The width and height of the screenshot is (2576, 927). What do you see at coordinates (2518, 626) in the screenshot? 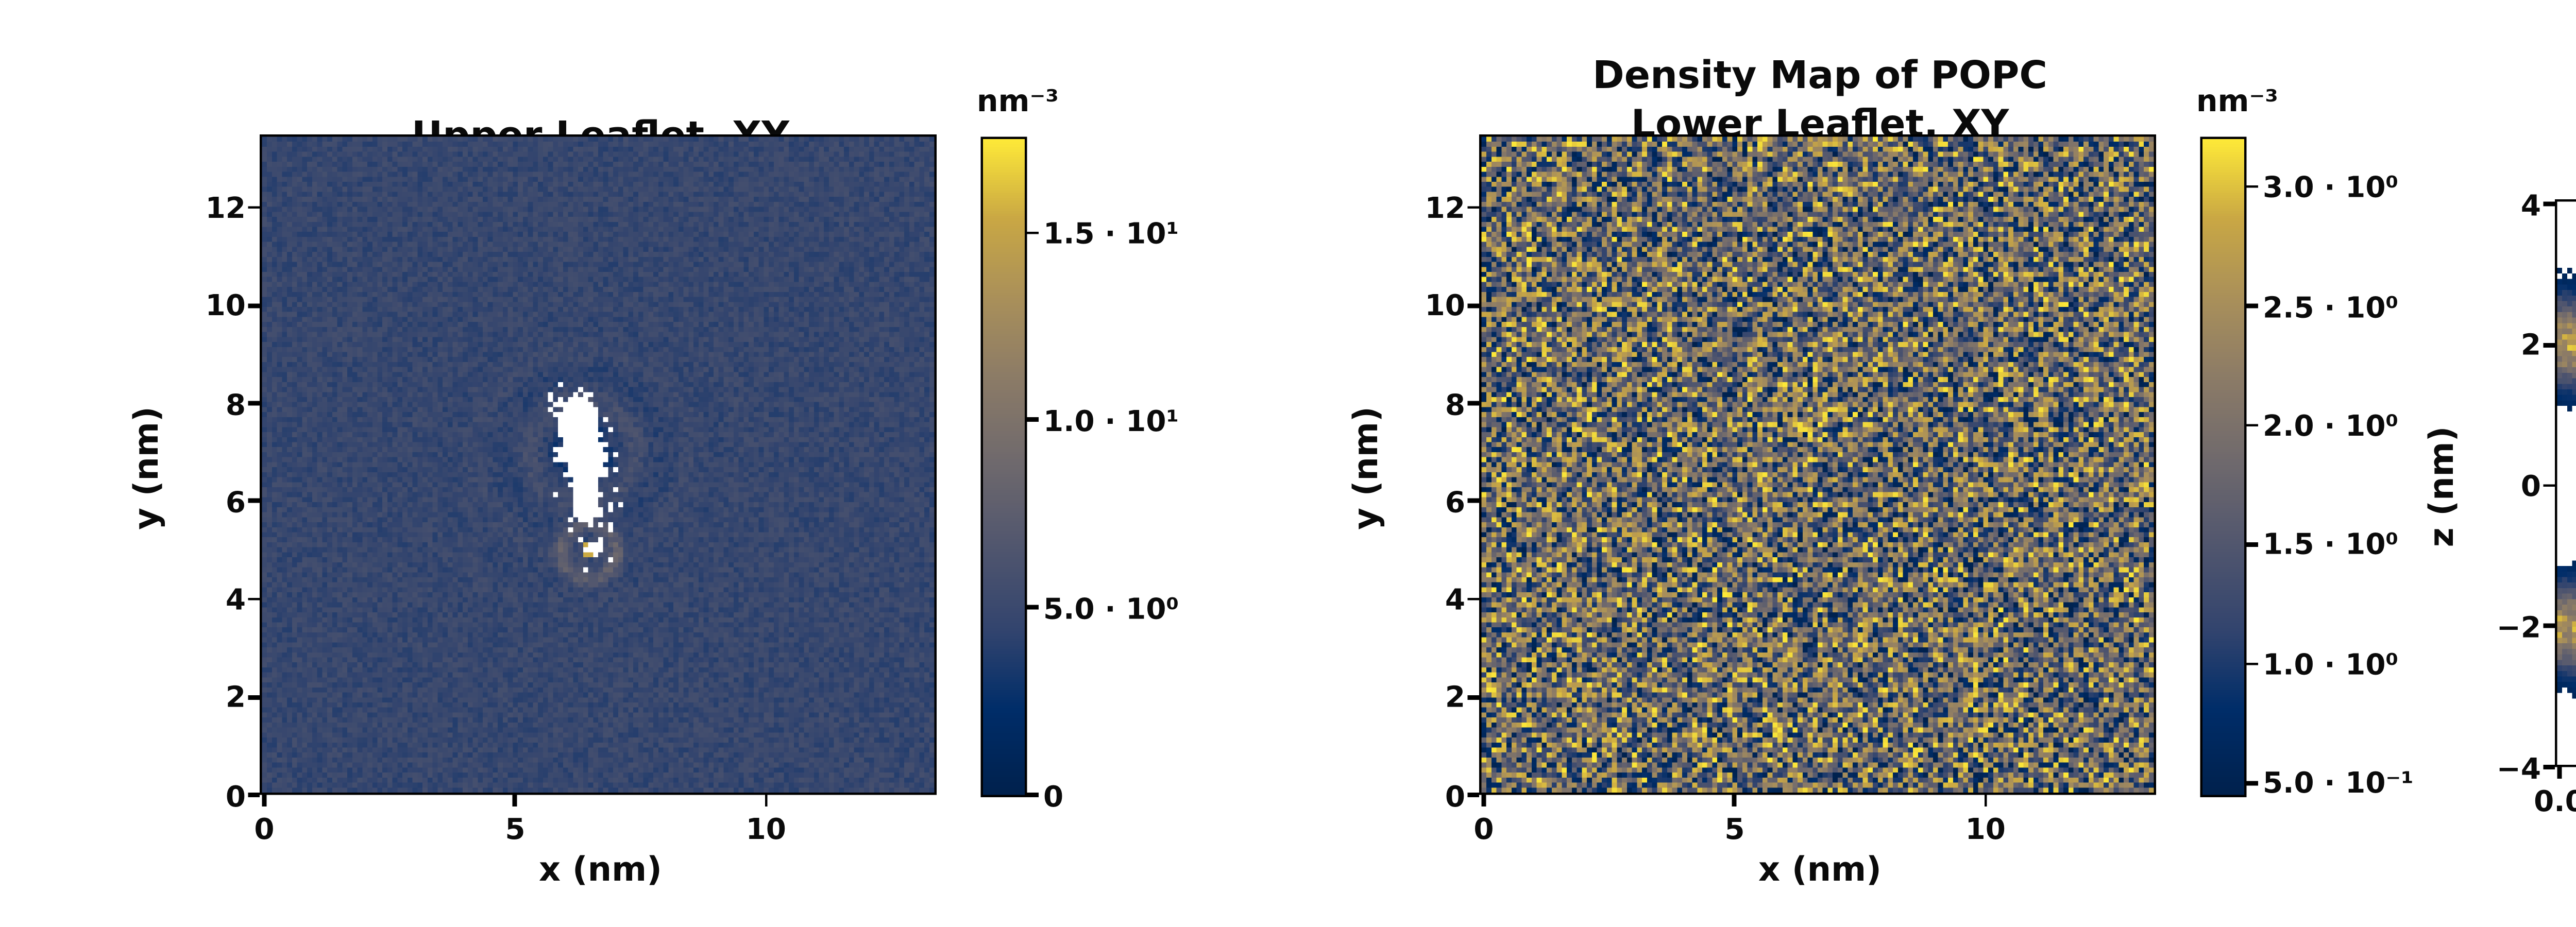
I see `y-tick-label: −2` at bounding box center [2518, 626].